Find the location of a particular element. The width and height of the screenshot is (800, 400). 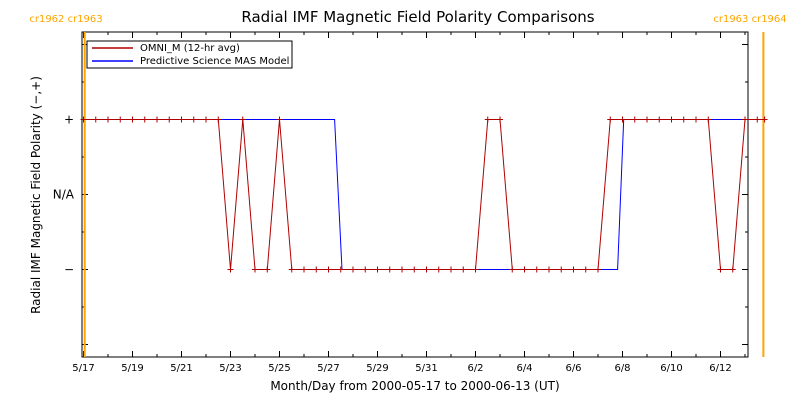

legend-omni-label: OMNI_M (12-hr avg) is located at coordinates (190, 48).